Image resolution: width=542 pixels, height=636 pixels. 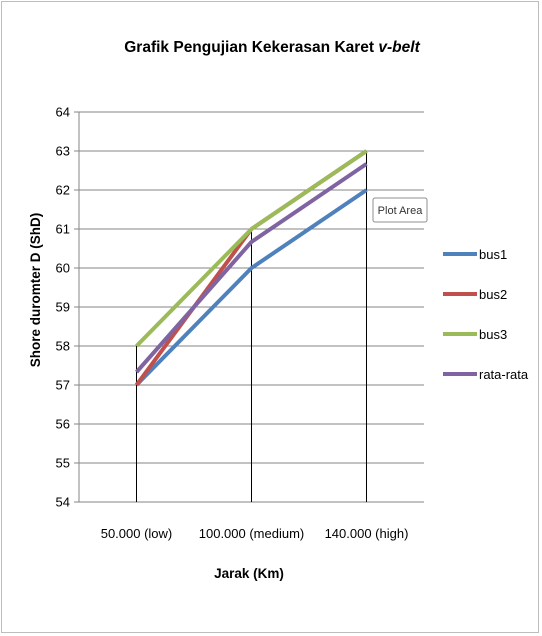 What do you see at coordinates (63, 190) in the screenshot?
I see `y-tick-label: 62` at bounding box center [63, 190].